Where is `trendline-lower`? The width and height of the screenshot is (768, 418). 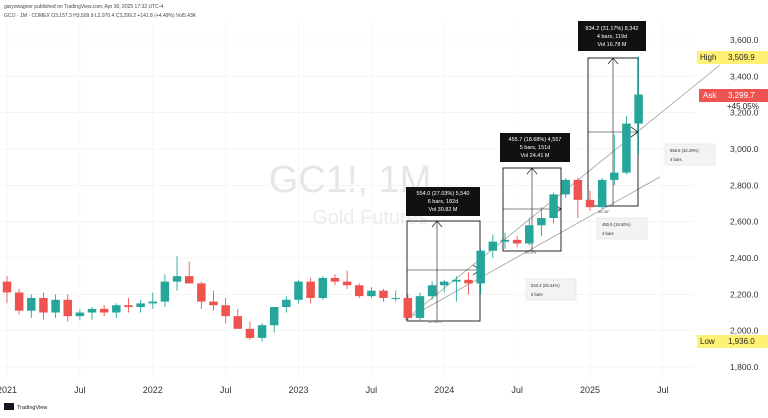 trendline-lower is located at coordinates (532, 248).